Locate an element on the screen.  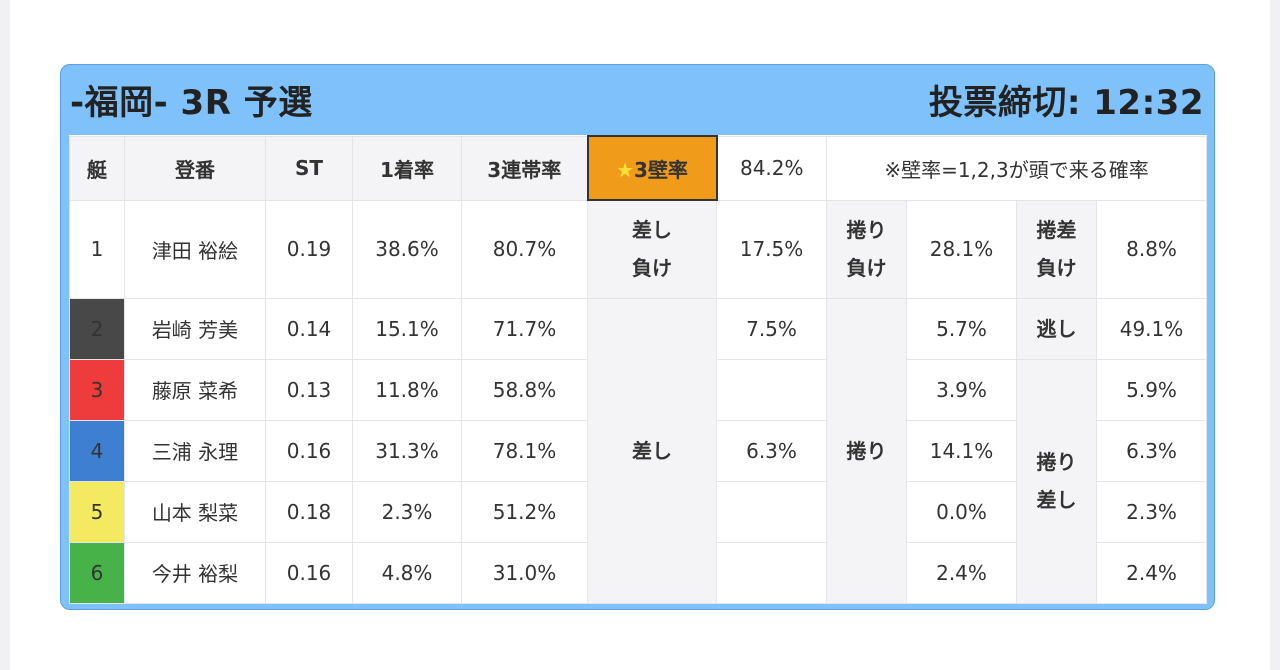
wall-rate-value: 84.2% is located at coordinates (771, 168).